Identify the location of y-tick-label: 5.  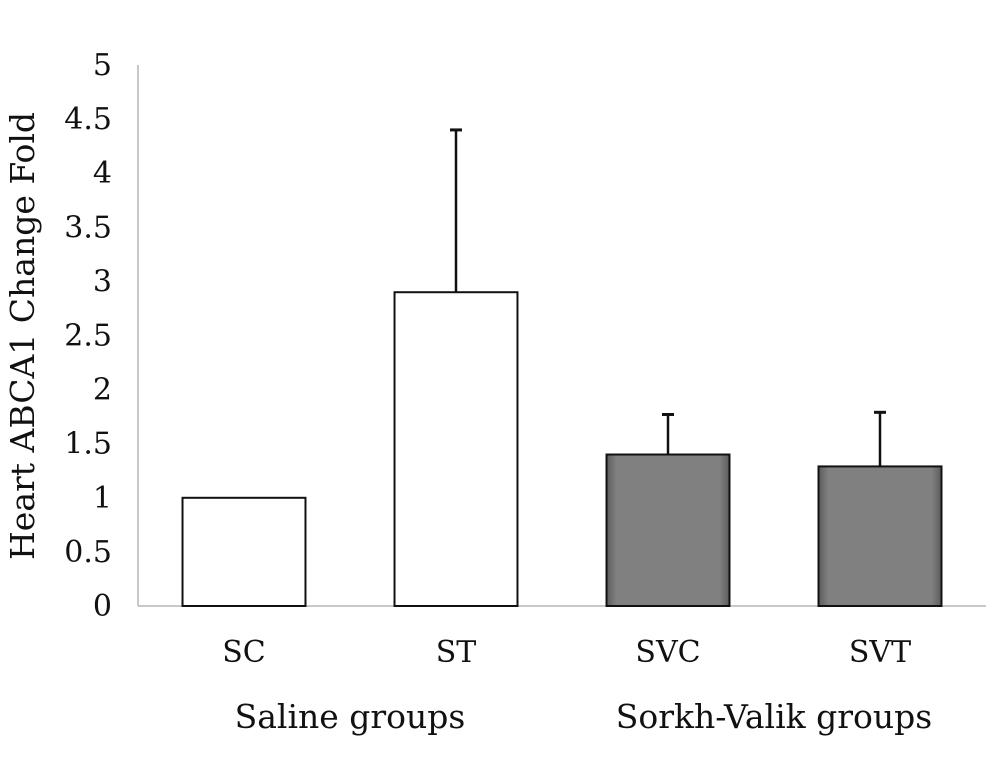
(102, 65).